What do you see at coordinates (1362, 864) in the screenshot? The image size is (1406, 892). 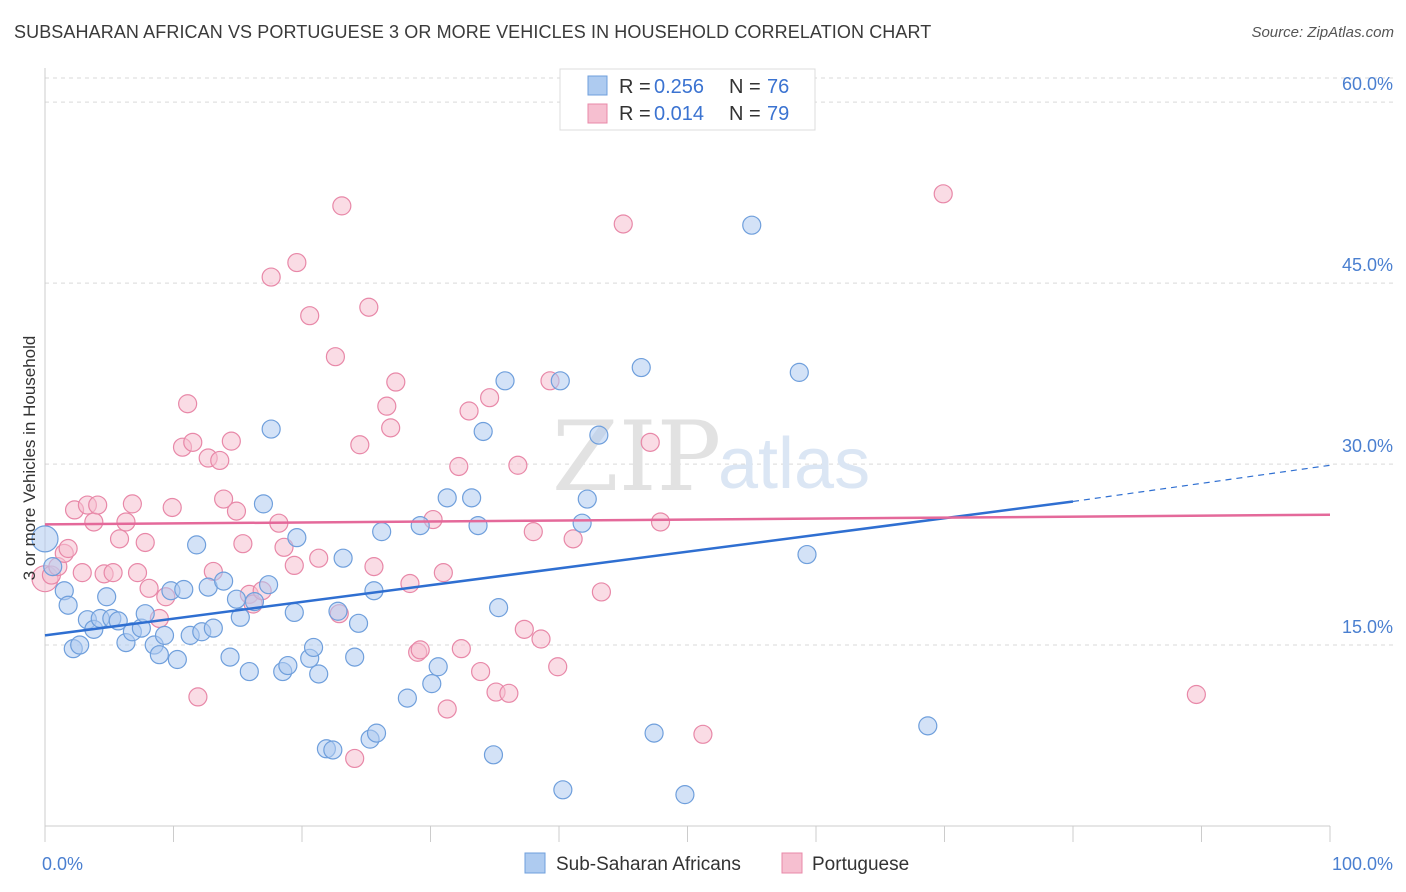 I see `x-tick-label: 100.0%` at bounding box center [1362, 864].